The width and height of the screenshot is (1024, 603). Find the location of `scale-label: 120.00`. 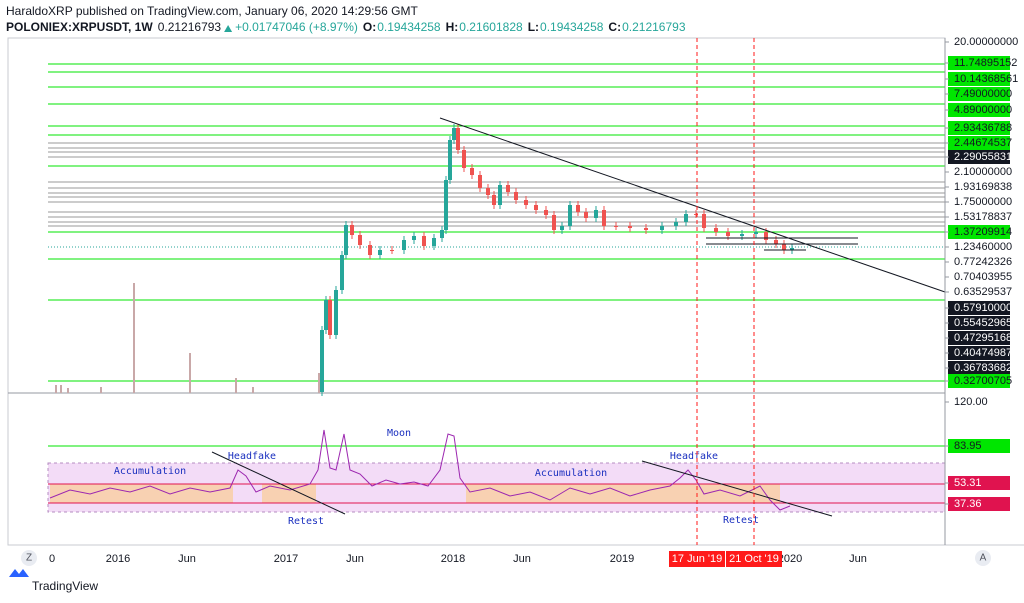

scale-label: 120.00 is located at coordinates (971, 402).